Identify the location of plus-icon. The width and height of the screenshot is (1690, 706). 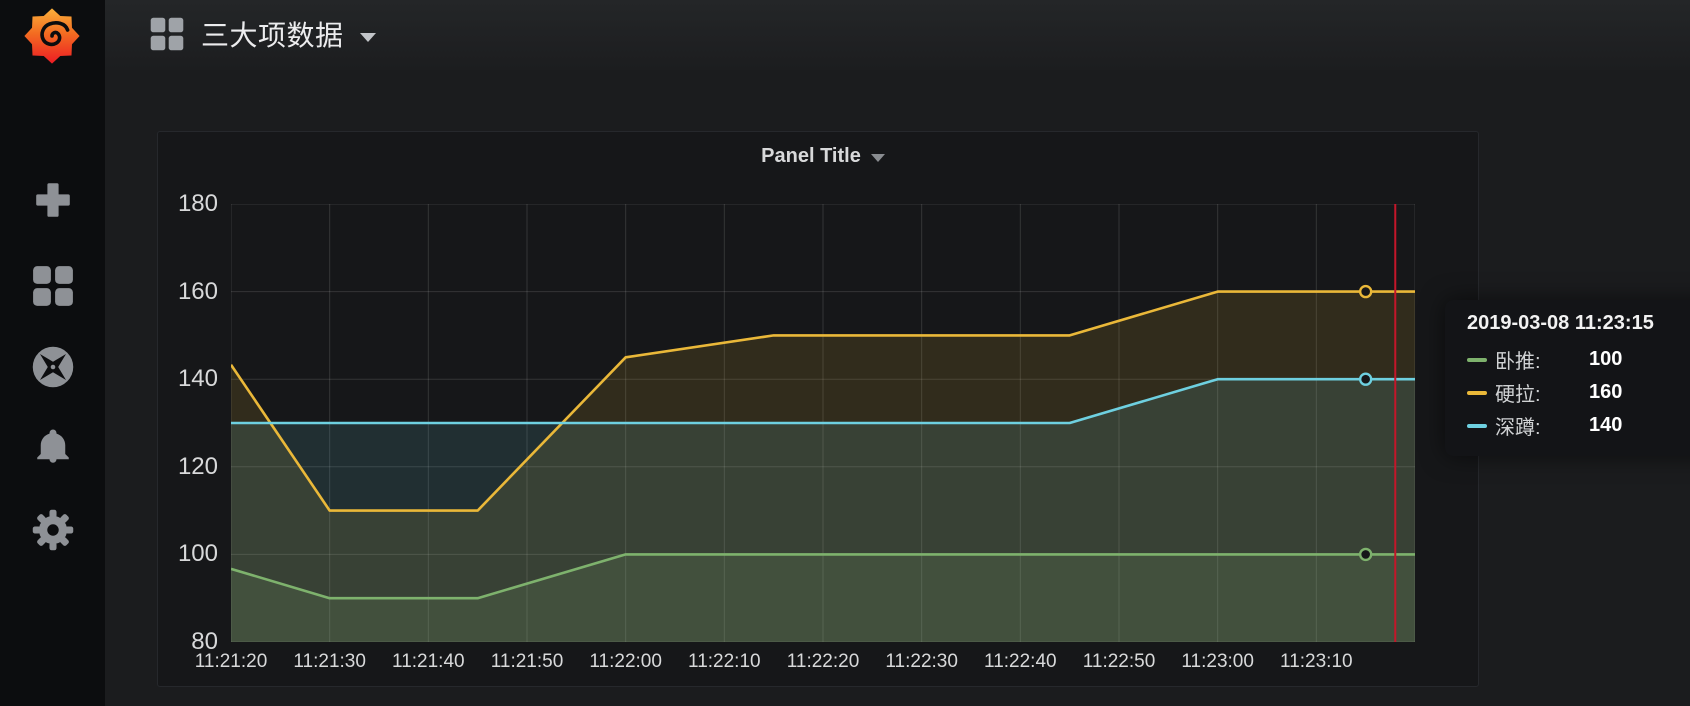
(52, 200).